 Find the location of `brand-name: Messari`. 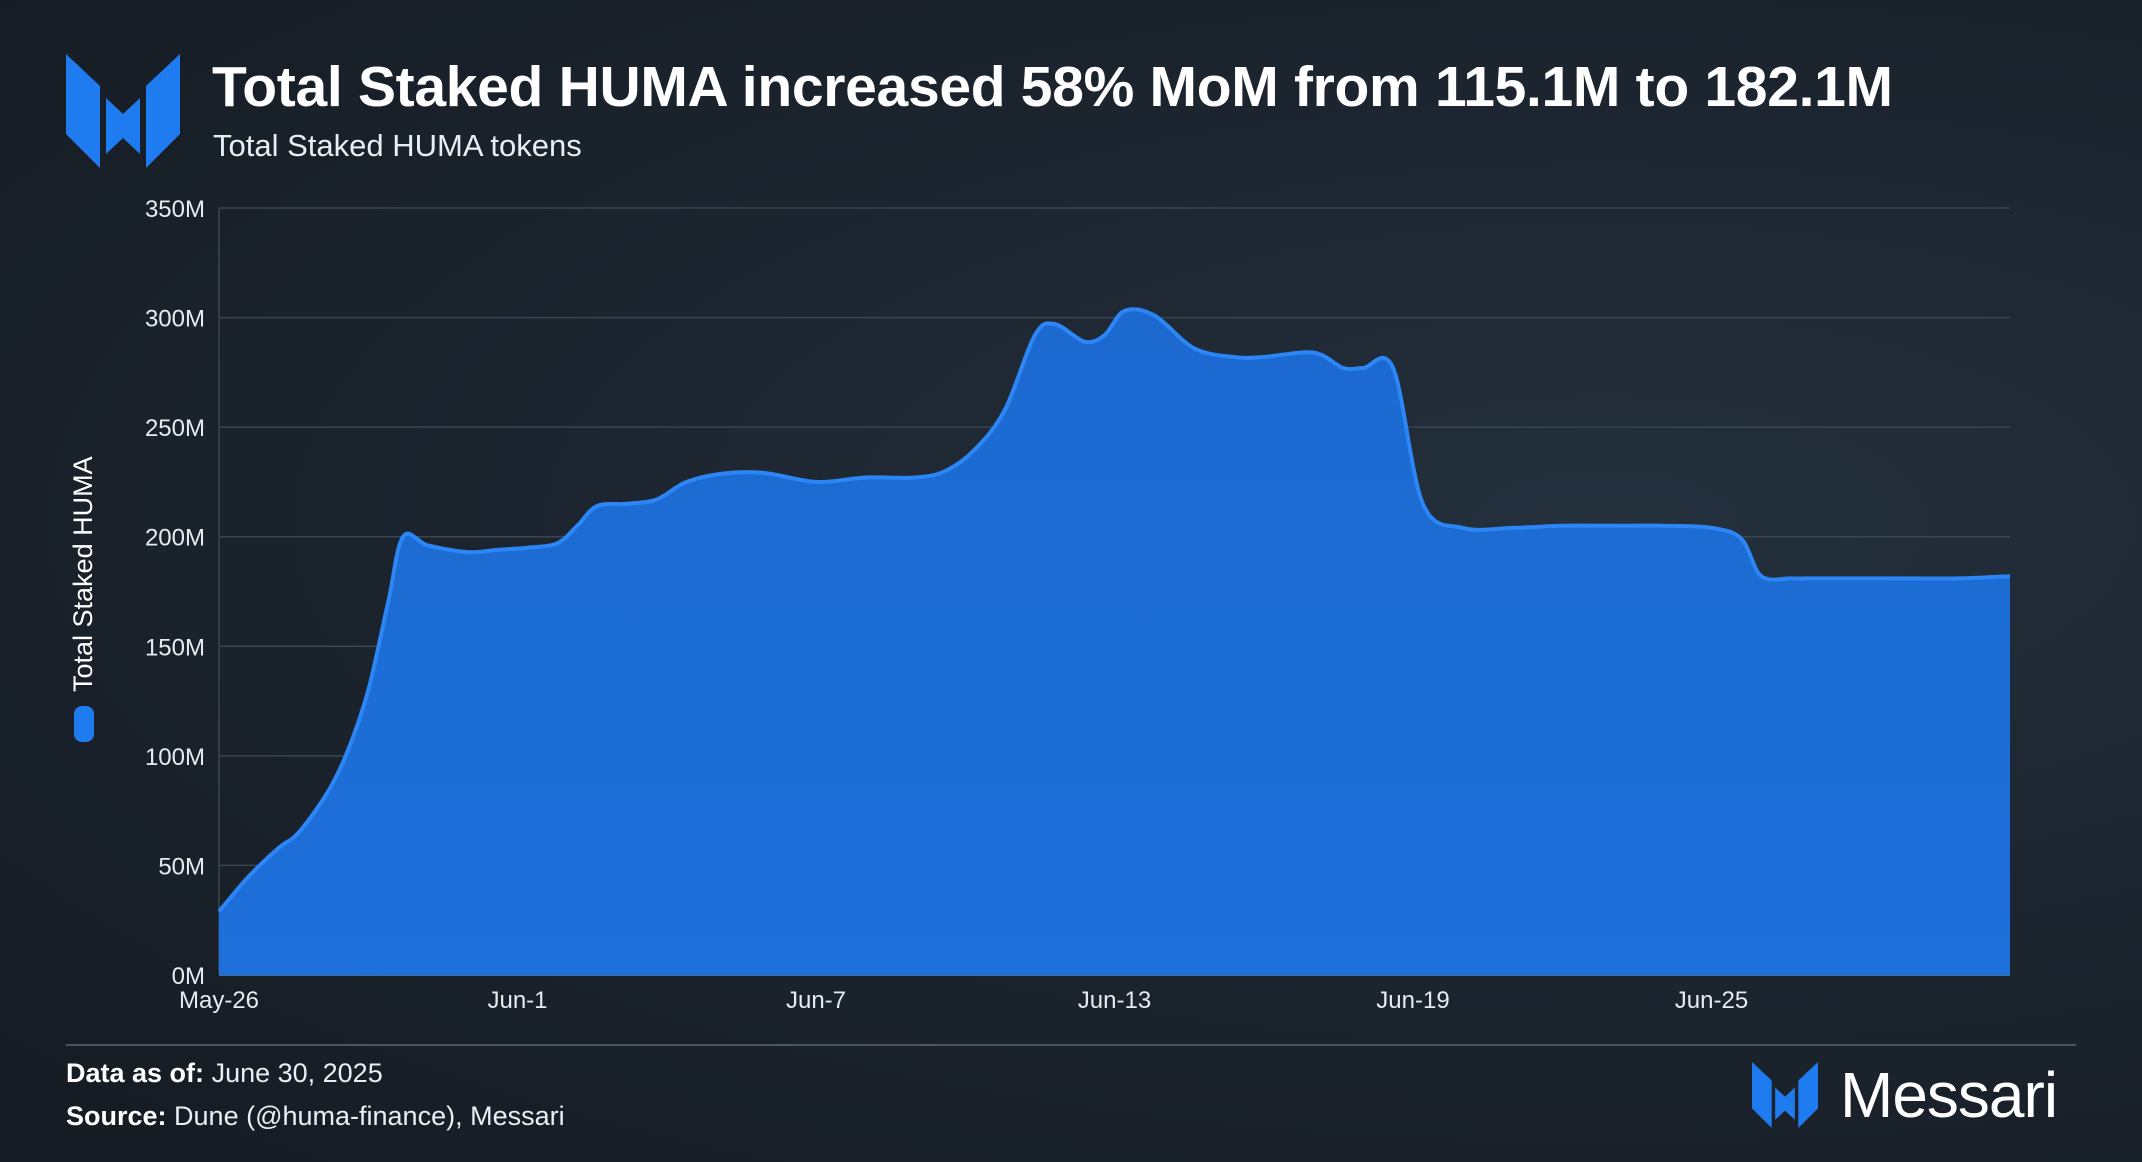

brand-name: Messari is located at coordinates (1949, 1095).